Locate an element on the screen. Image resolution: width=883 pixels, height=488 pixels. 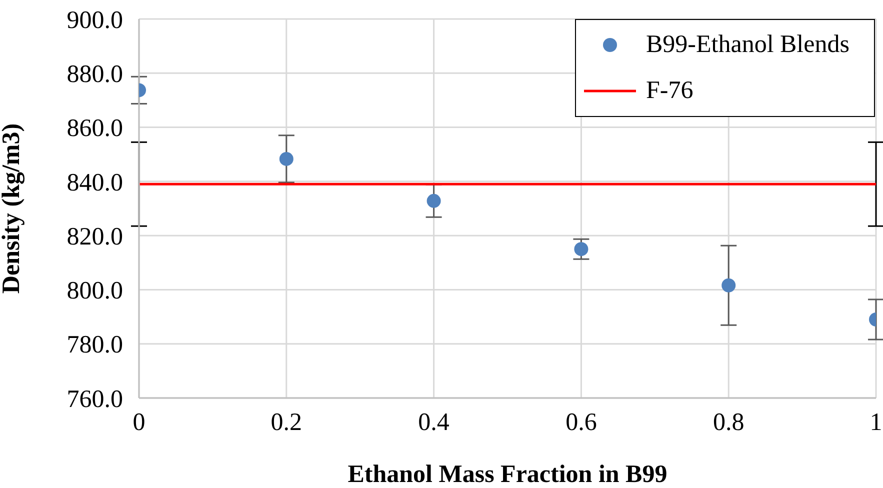
y-tick-label: 840.0 is located at coordinates (94, 182).